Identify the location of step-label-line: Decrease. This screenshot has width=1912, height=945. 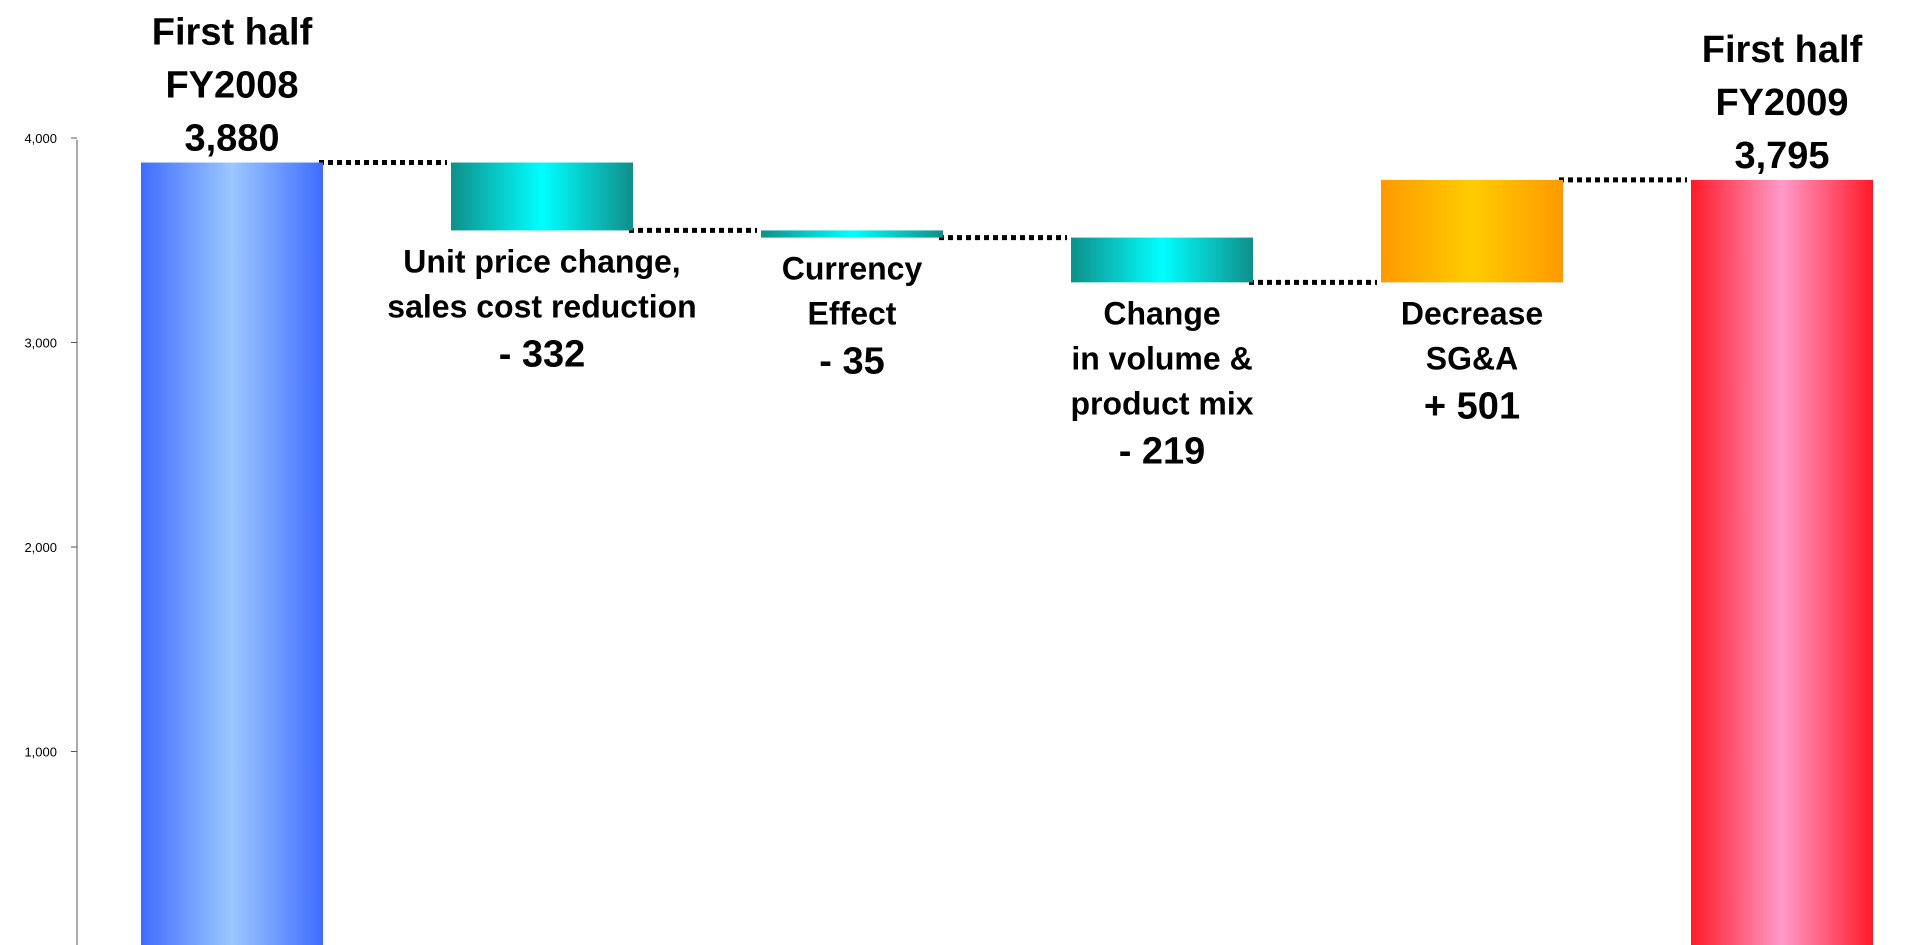
(1472, 313).